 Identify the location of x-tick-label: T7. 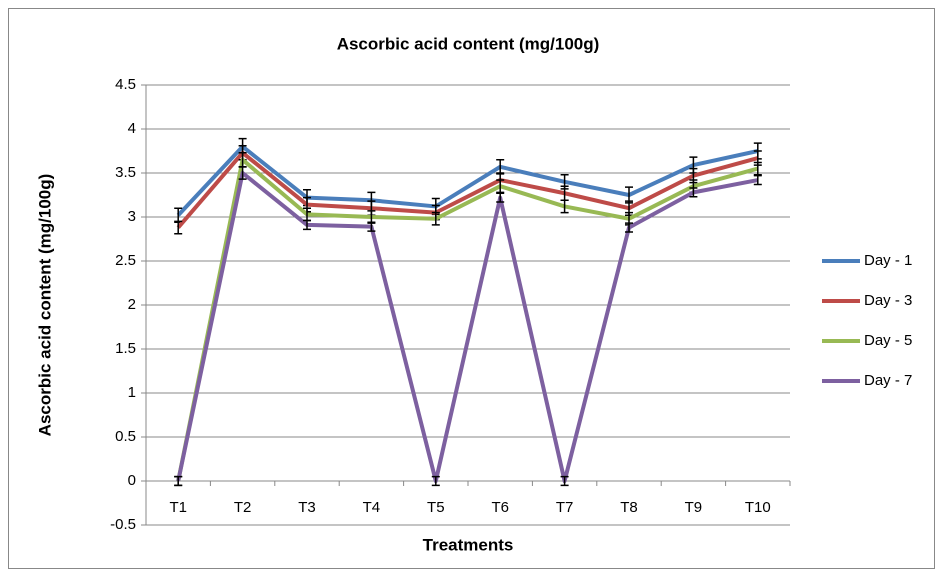
(565, 507).